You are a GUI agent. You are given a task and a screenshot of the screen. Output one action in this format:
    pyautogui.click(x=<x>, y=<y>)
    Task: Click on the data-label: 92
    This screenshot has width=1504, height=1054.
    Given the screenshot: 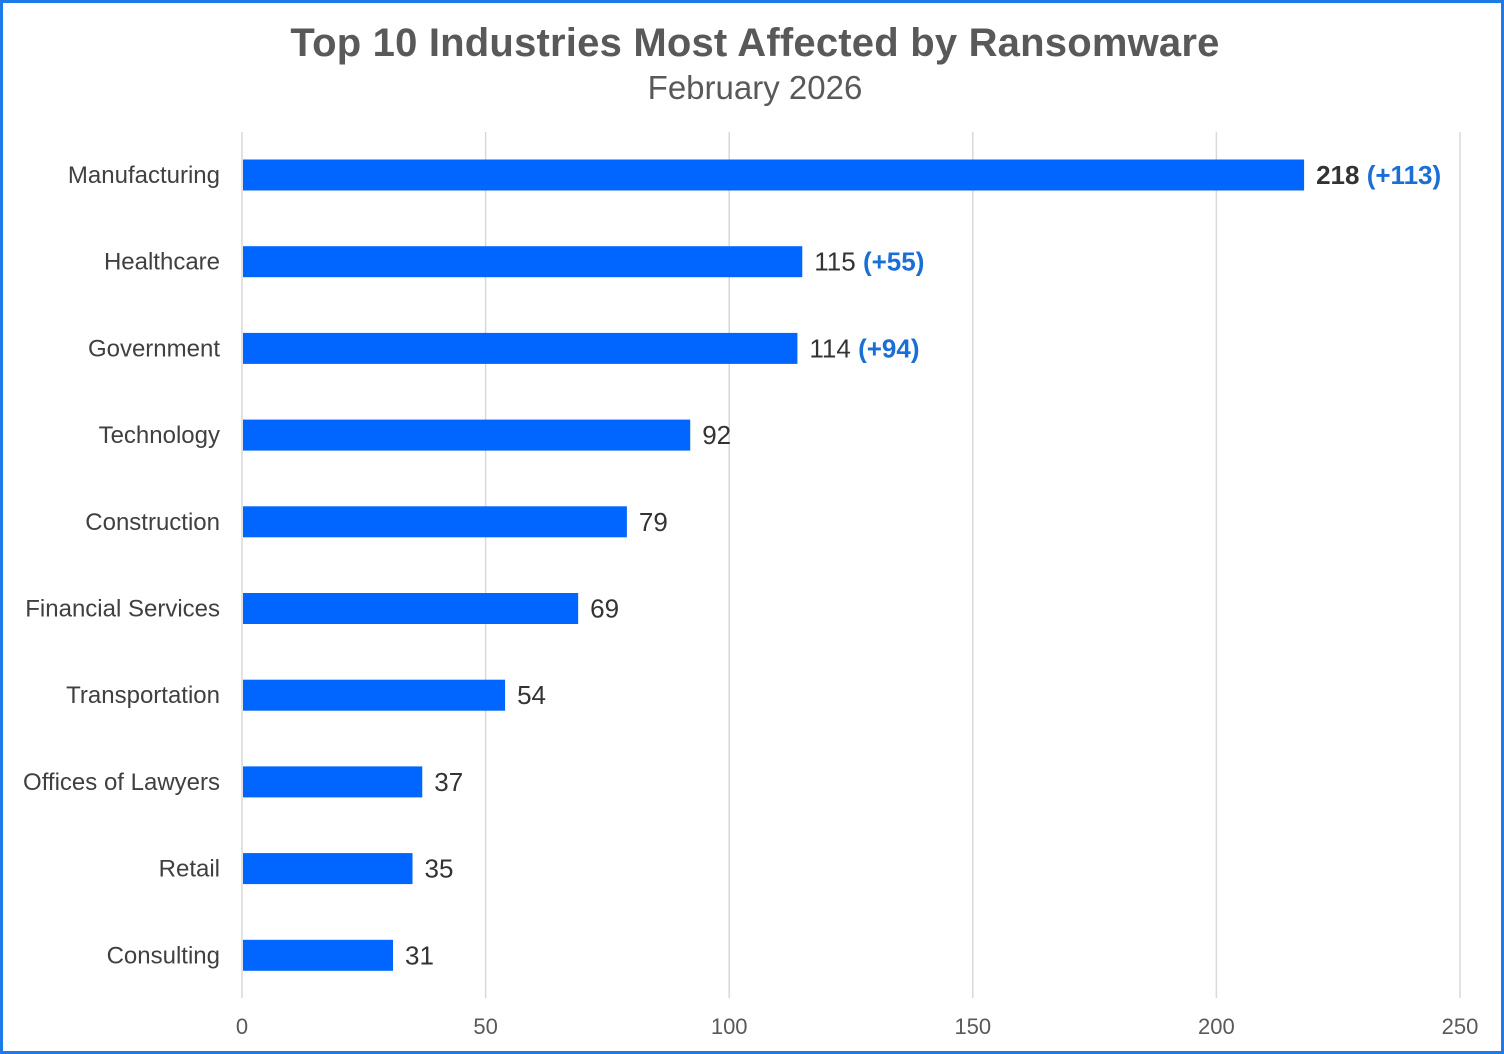 What is the action you would take?
    pyautogui.click(x=716, y=435)
    